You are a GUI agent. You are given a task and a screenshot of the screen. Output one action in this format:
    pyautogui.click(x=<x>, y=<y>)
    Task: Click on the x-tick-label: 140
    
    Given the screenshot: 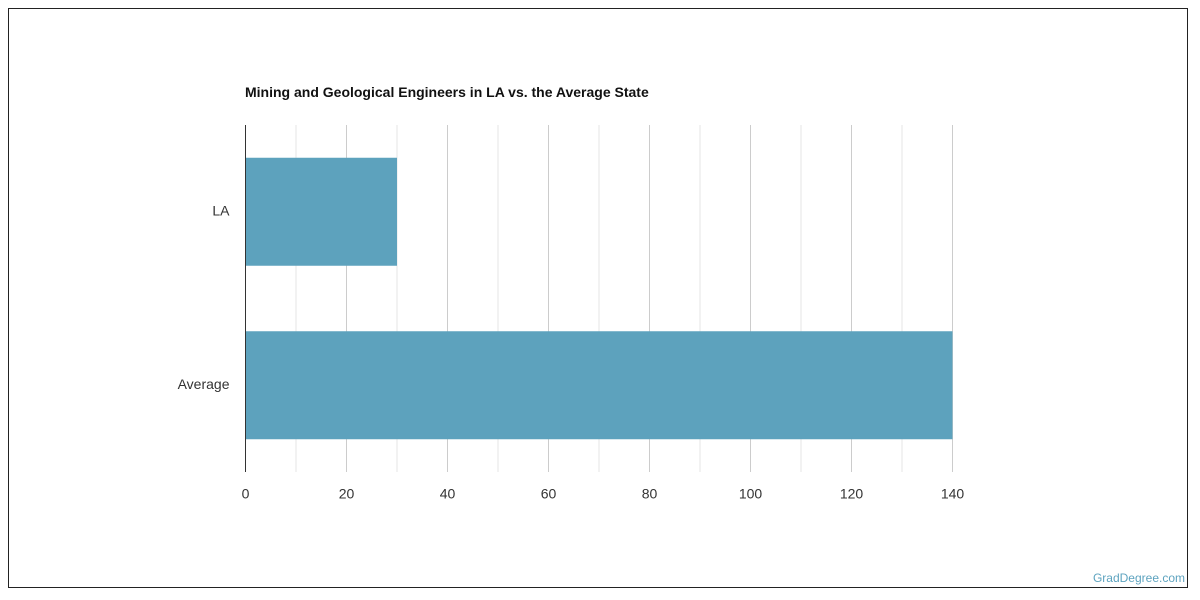 What is the action you would take?
    pyautogui.click(x=953, y=494)
    